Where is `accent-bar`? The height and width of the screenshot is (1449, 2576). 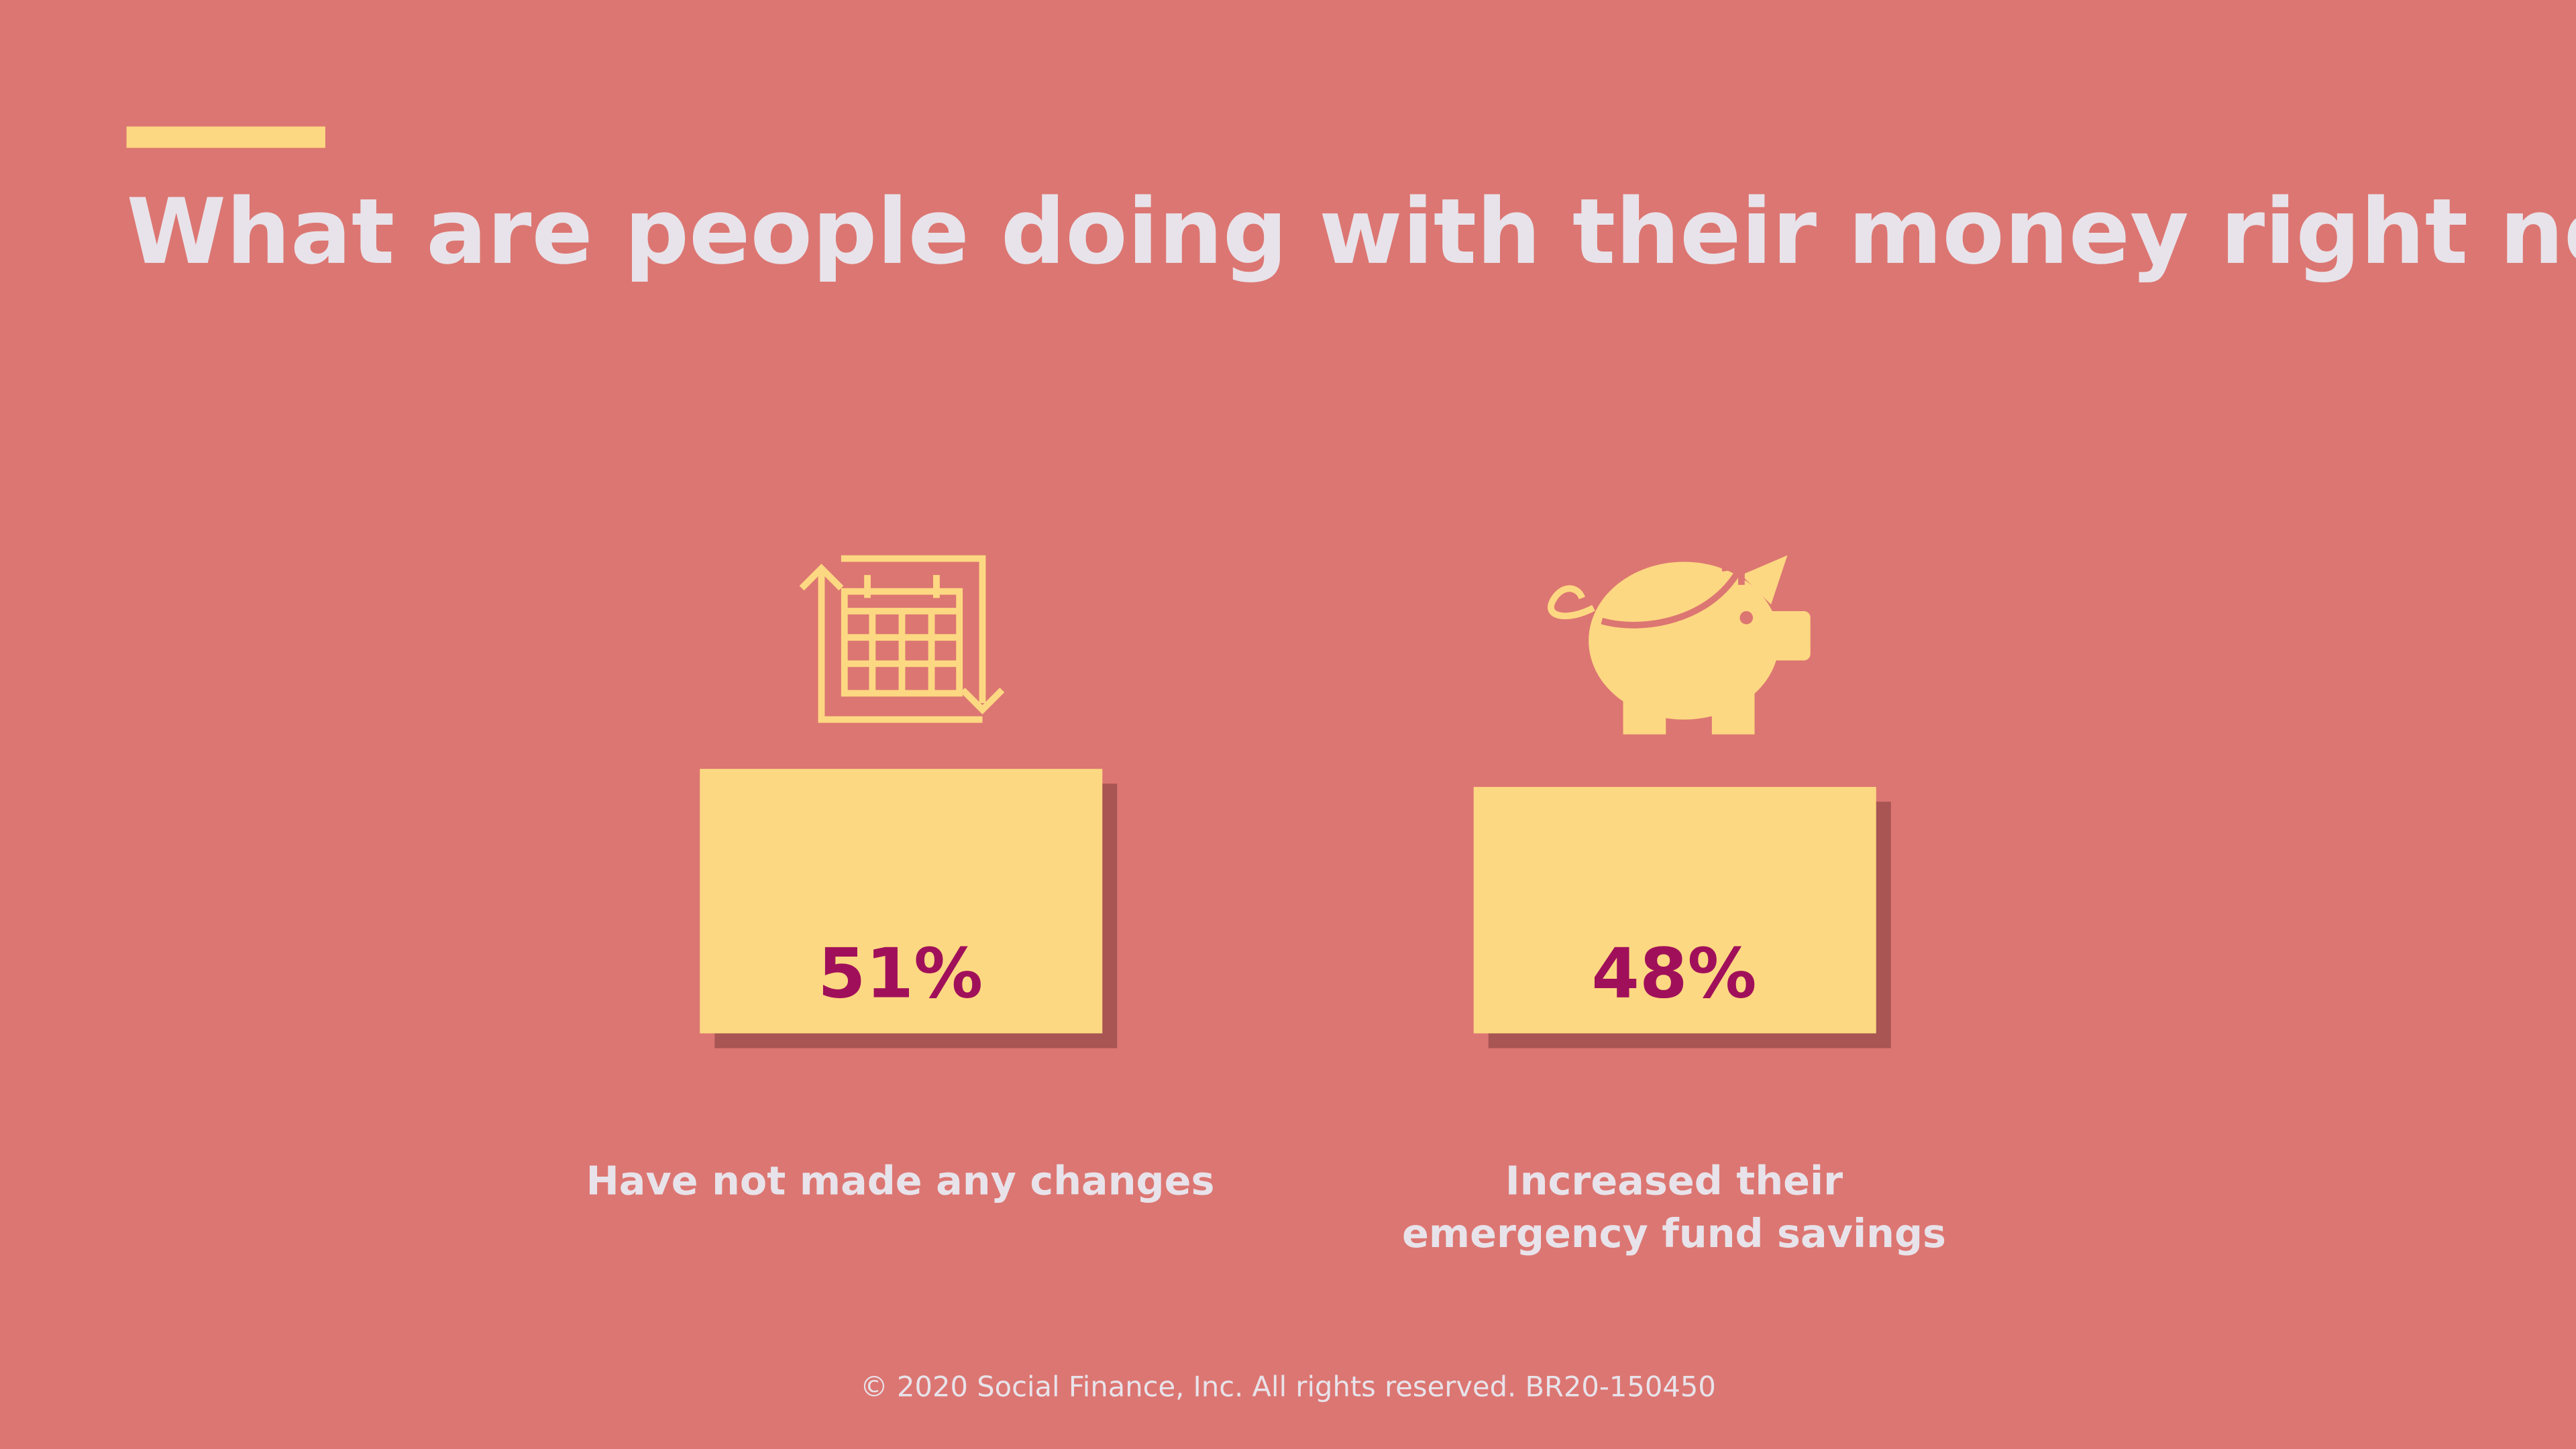 accent-bar is located at coordinates (225, 137).